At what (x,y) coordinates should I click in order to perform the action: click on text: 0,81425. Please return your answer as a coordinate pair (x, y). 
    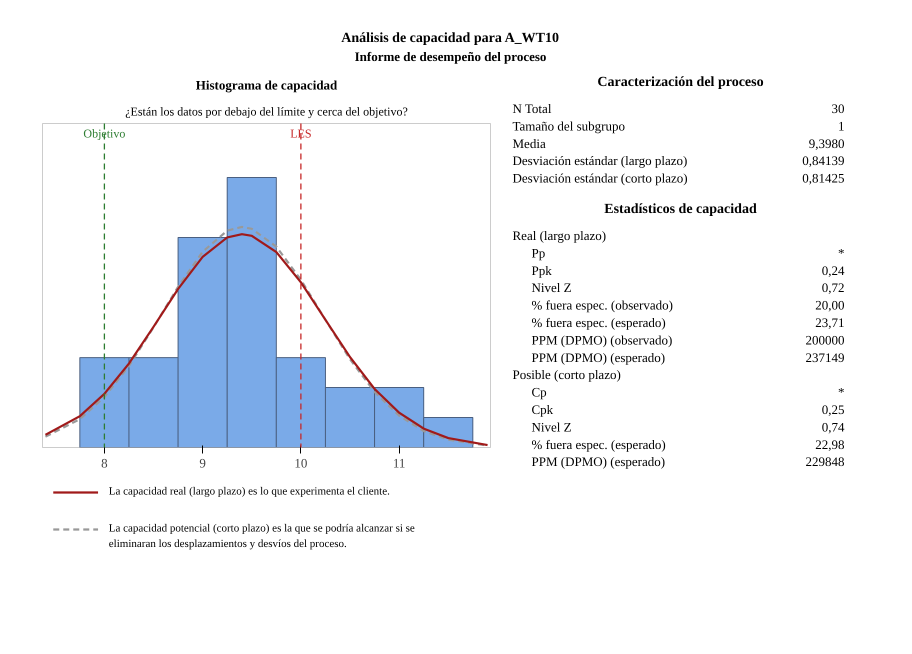
    Looking at the image, I should click on (823, 178).